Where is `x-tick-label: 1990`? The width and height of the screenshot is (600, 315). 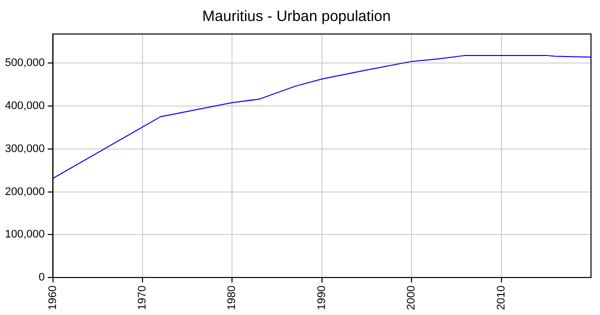 x-tick-label: 1990 is located at coordinates (322, 298).